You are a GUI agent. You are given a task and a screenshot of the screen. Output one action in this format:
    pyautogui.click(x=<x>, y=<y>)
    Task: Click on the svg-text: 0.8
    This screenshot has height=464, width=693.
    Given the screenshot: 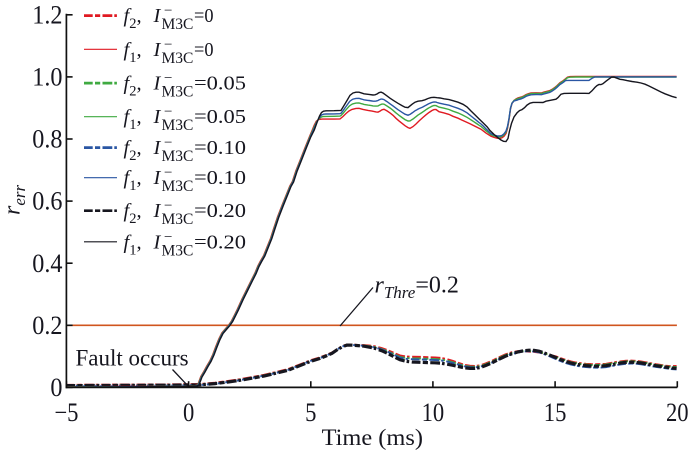 What is the action you would take?
    pyautogui.click(x=47, y=140)
    